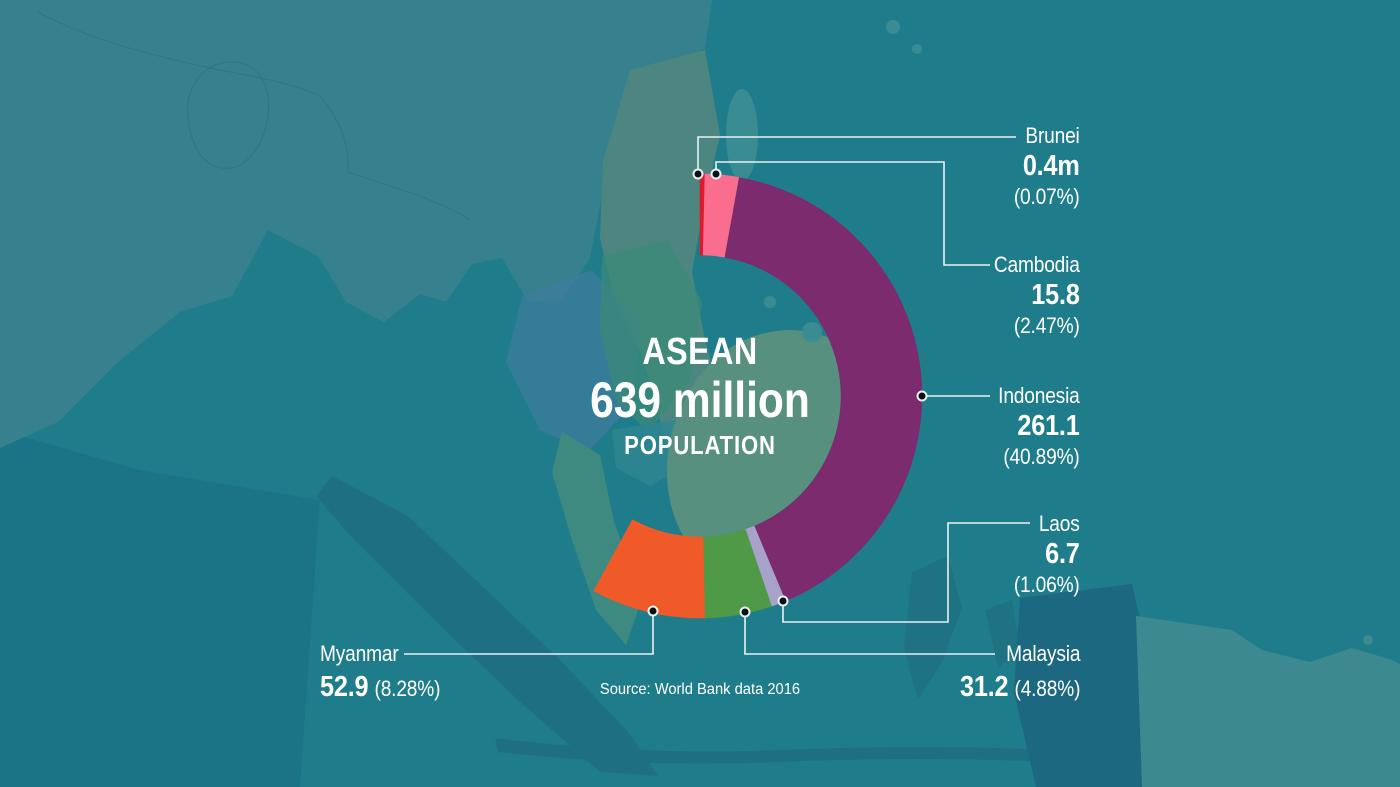  I want to click on country-value: 52.9, so click(344, 687).